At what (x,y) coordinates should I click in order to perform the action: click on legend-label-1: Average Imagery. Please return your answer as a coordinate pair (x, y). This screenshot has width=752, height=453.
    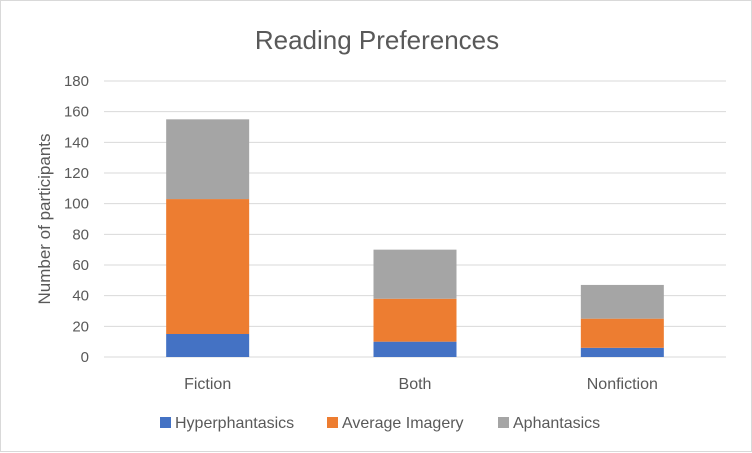
    Looking at the image, I should click on (403, 423).